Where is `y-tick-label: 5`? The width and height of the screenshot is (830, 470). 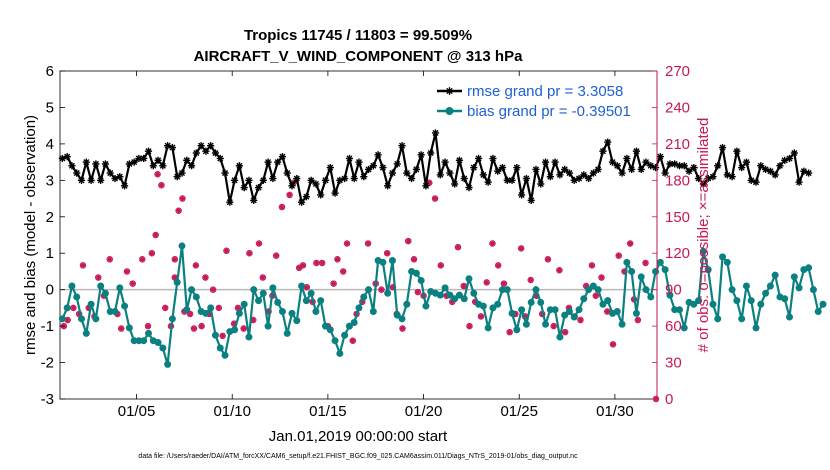 y-tick-label: 5 is located at coordinates (50, 107).